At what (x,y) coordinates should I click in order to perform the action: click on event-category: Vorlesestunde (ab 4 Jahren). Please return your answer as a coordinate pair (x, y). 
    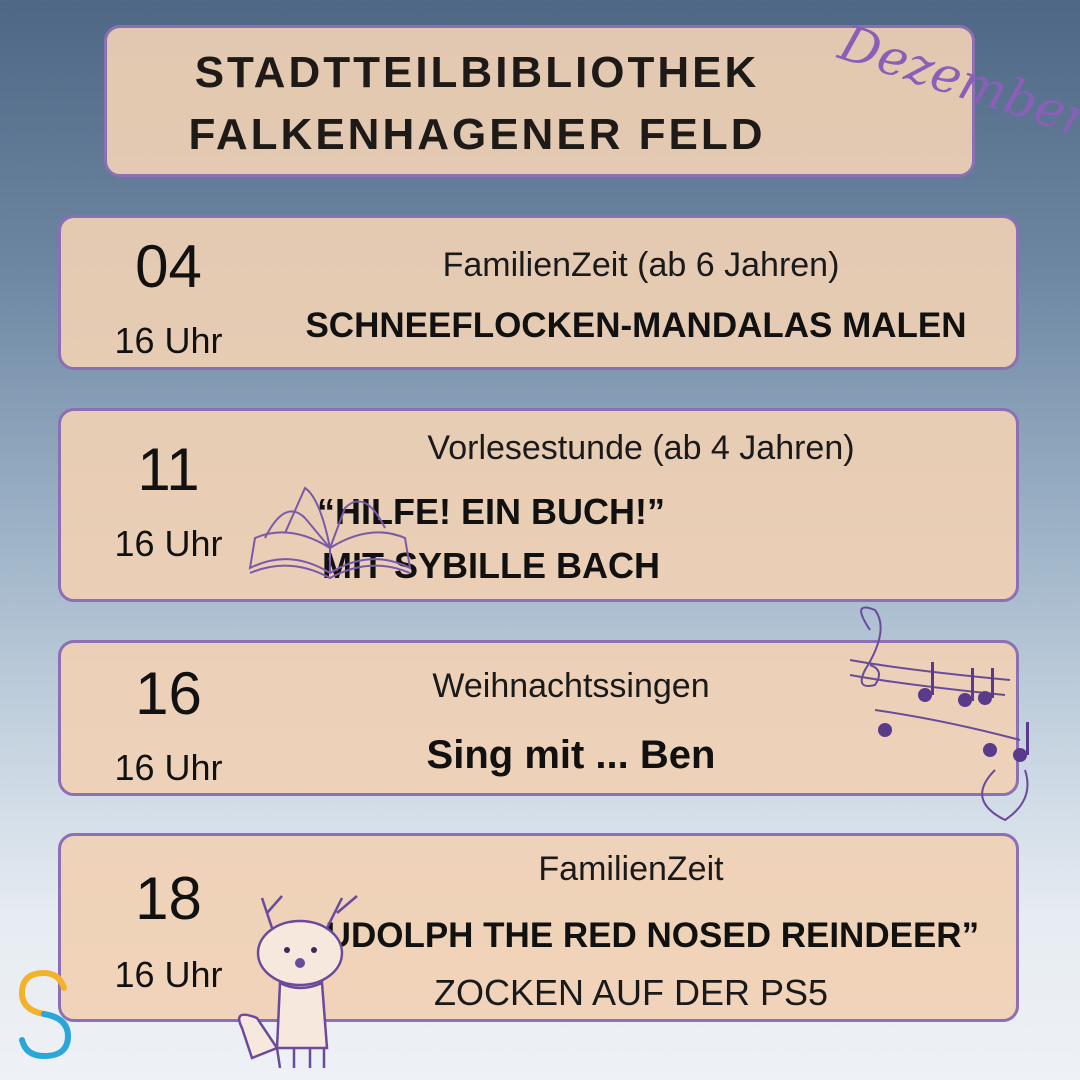
    Looking at the image, I should click on (641, 448).